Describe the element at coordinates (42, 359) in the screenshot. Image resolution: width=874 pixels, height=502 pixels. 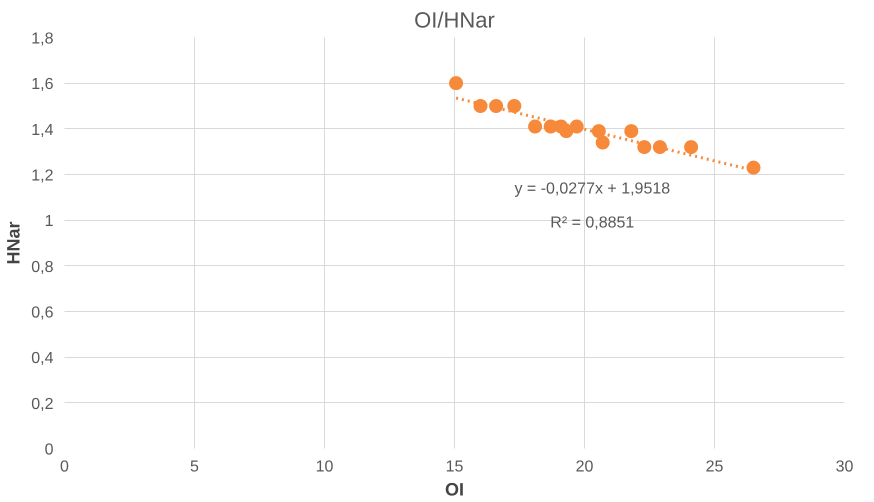
I see `y-tick-label: 0,4` at that location.